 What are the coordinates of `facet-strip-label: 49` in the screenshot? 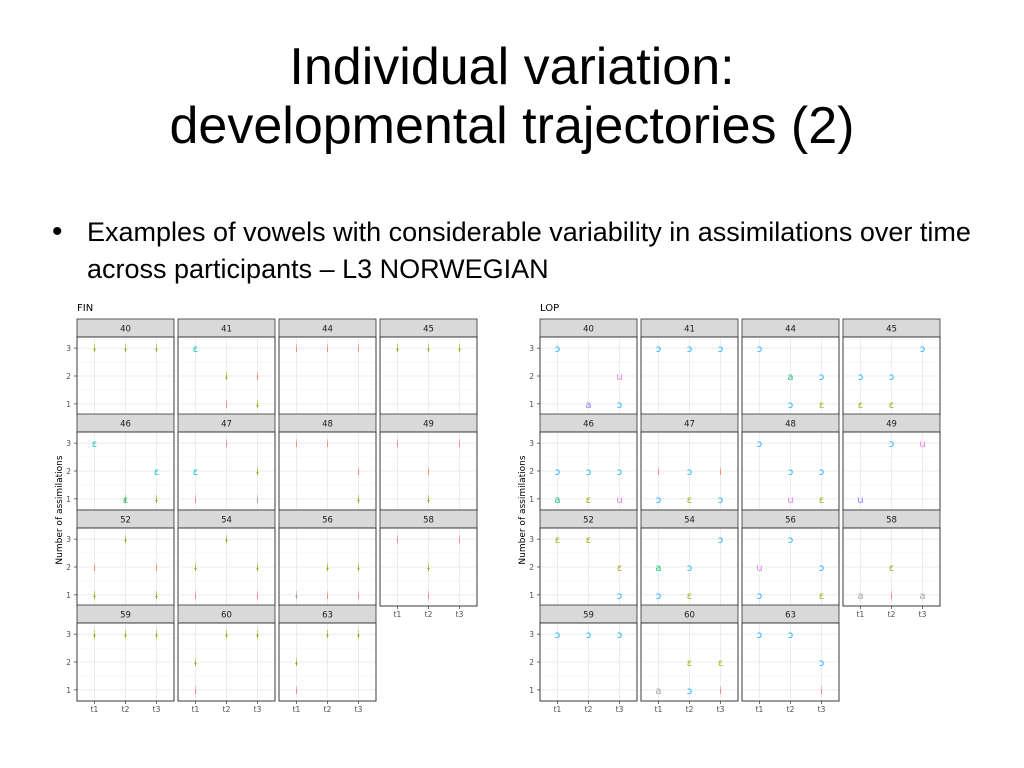 It's located at (428, 425).